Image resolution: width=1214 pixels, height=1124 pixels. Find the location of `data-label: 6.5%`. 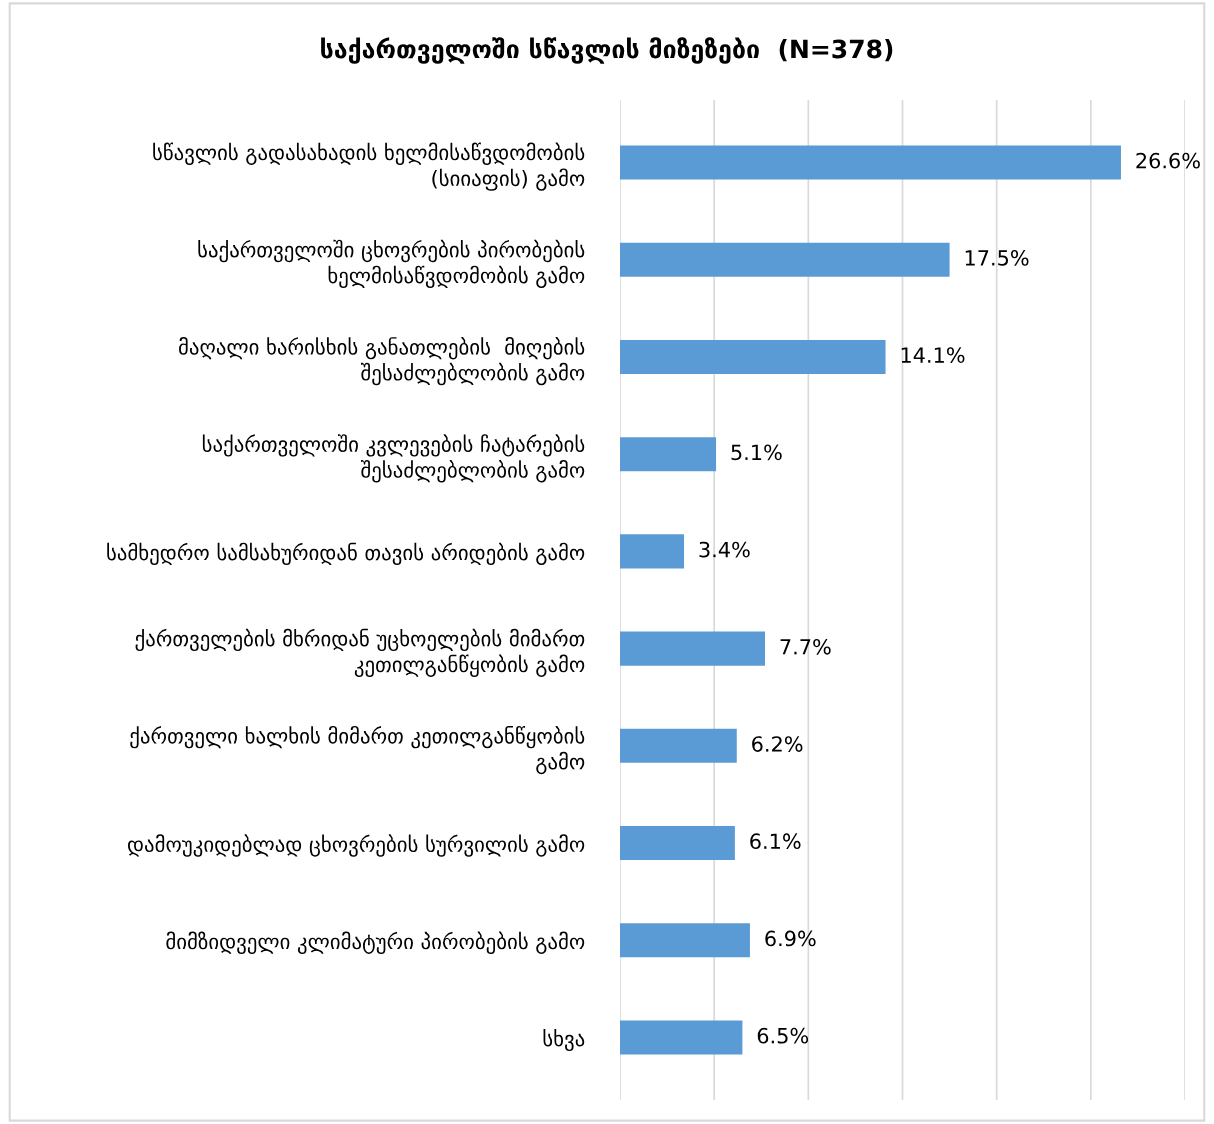

data-label: 6.5% is located at coordinates (783, 1035).